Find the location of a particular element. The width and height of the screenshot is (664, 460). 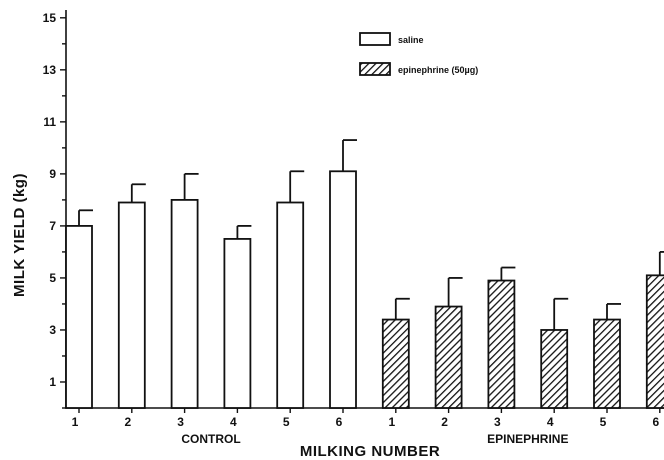

y-tick-label: 3 is located at coordinates (52, 330).